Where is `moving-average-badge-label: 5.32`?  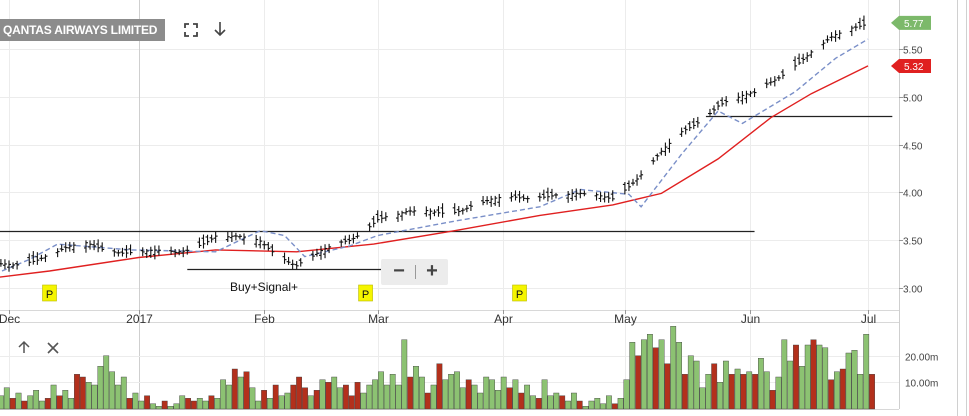 moving-average-badge-label: 5.32 is located at coordinates (914, 67).